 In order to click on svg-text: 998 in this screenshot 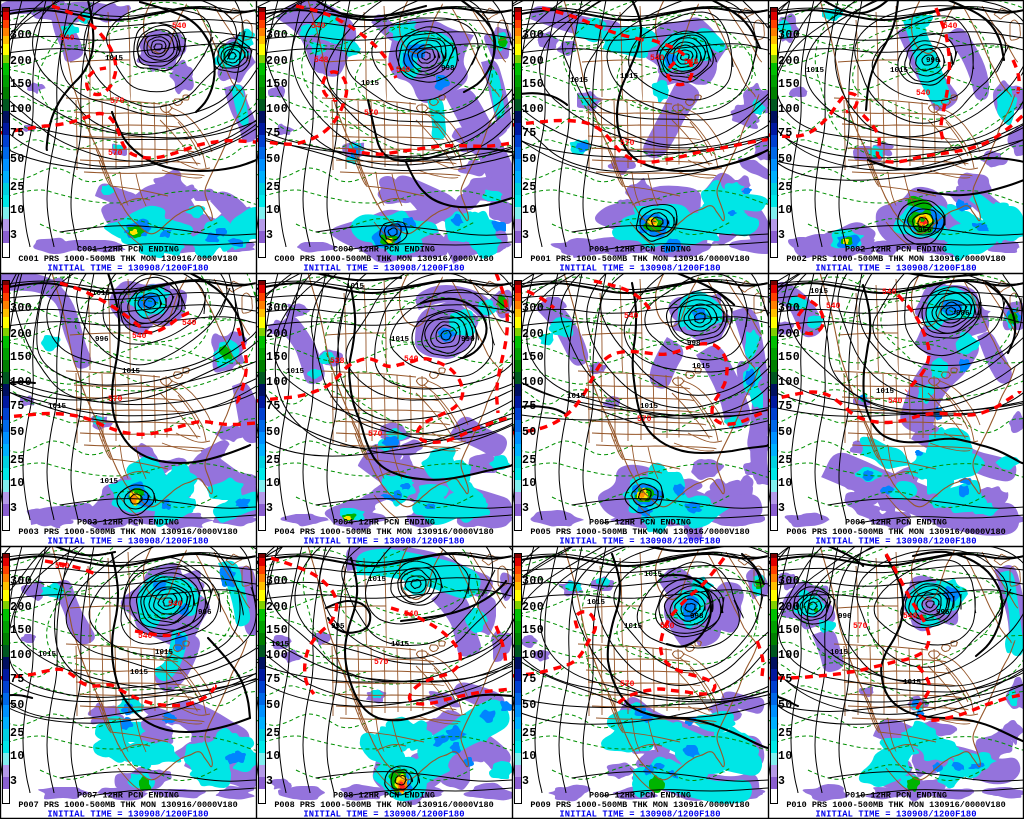, I will do `click(448, 69)`.